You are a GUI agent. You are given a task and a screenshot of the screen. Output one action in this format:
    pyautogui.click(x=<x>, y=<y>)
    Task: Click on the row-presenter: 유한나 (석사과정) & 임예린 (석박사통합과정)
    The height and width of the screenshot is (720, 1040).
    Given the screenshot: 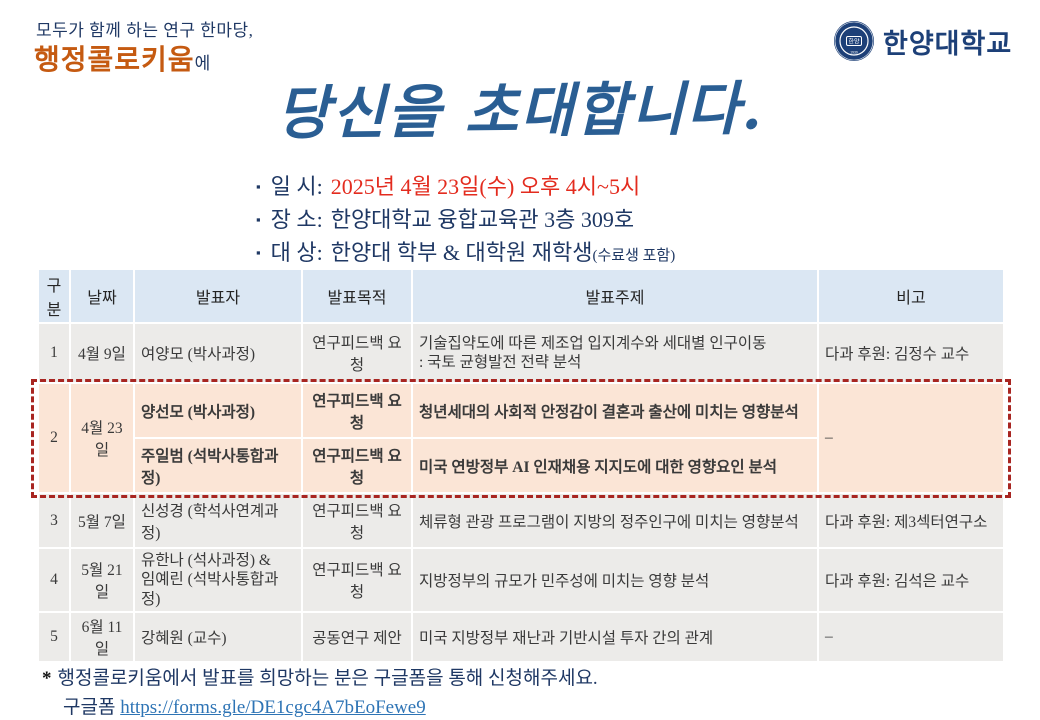 What is the action you would take?
    pyautogui.click(x=218, y=580)
    